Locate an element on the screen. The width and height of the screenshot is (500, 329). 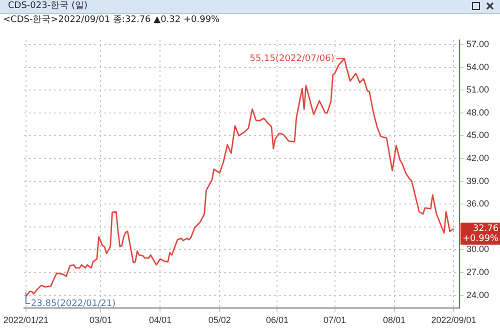
y-tick-label: 51.00 is located at coordinates (478, 89).